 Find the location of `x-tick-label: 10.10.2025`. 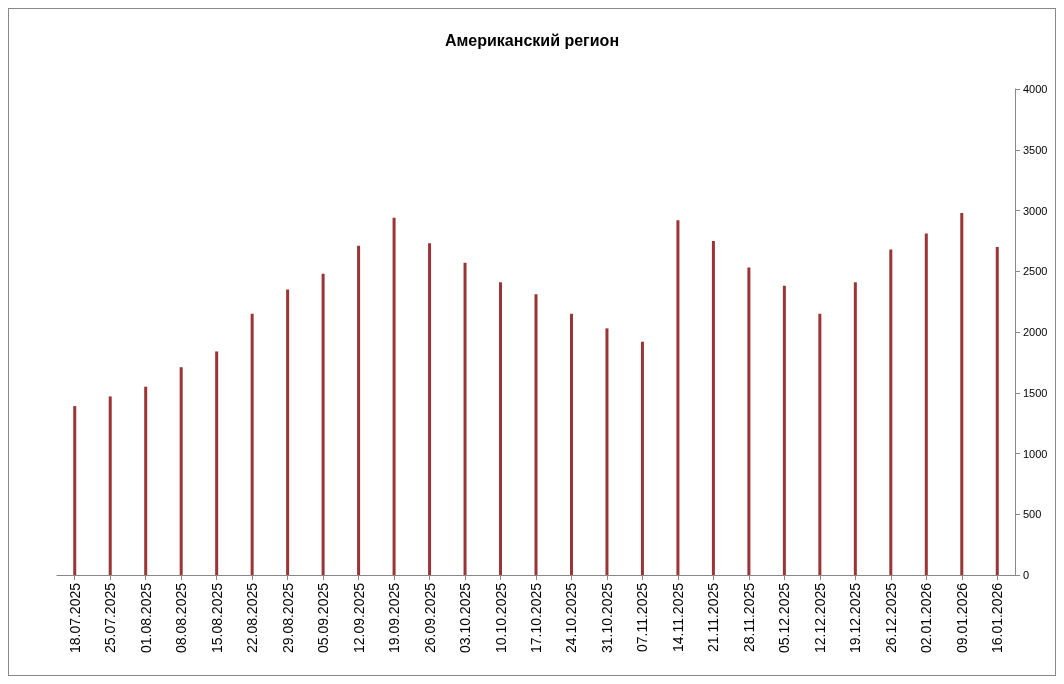

x-tick-label: 10.10.2025 is located at coordinates (500, 618).